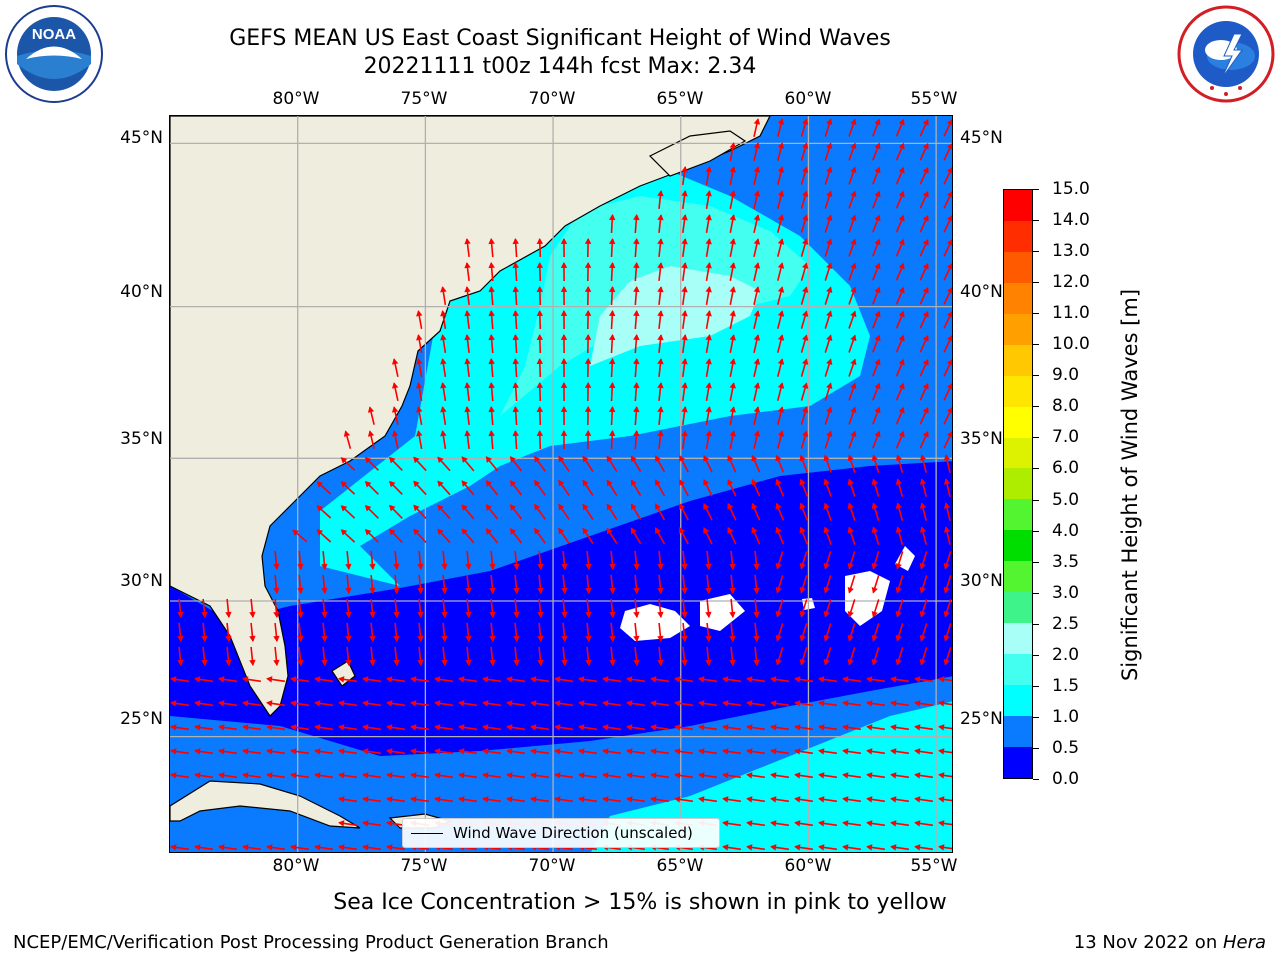 This screenshot has width=1280, height=960. I want to click on lat-tick-left-25n: 25°N, so click(141, 719).